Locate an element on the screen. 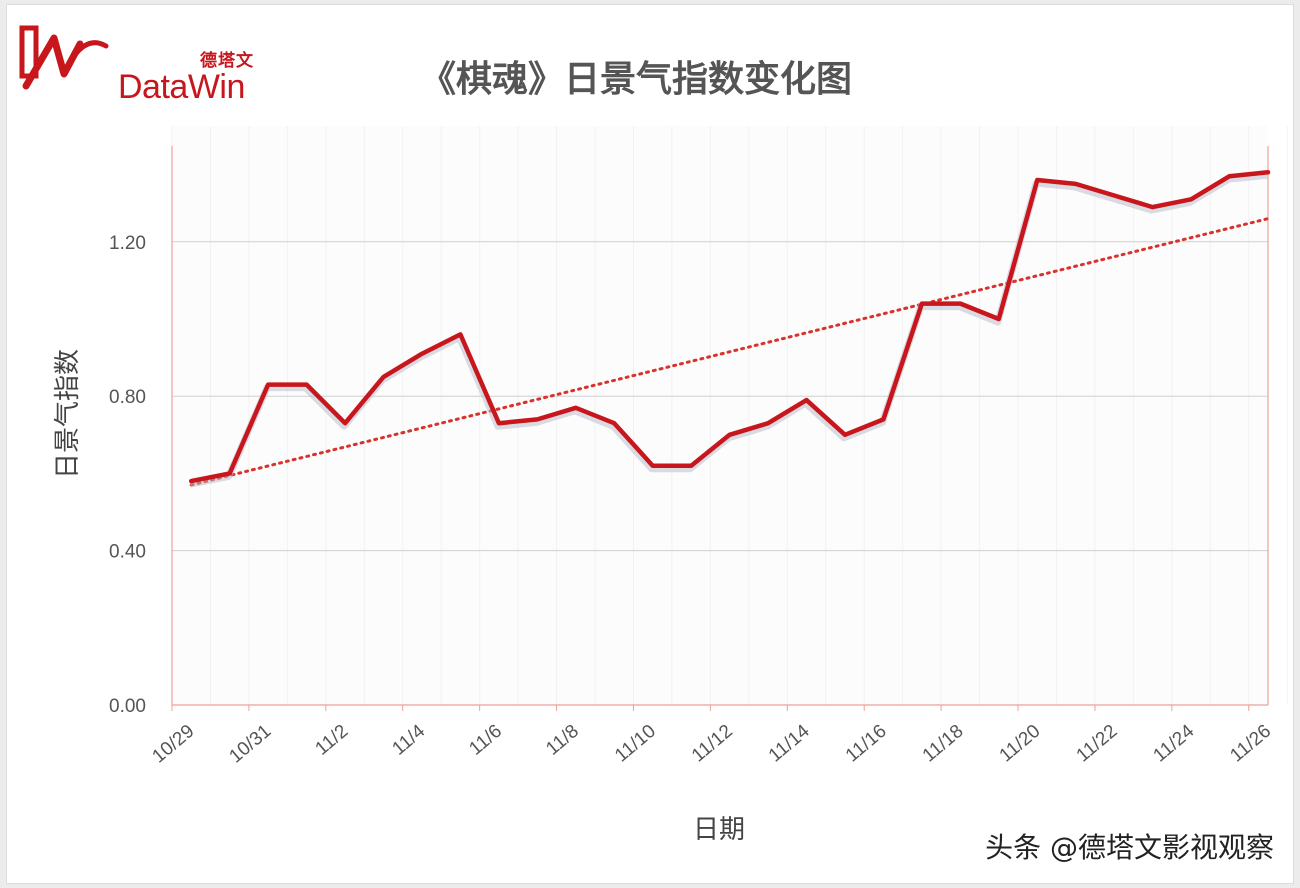 Image resolution: width=1300 pixels, height=888 pixels. datawin-logo-icon is located at coordinates (64, 57).